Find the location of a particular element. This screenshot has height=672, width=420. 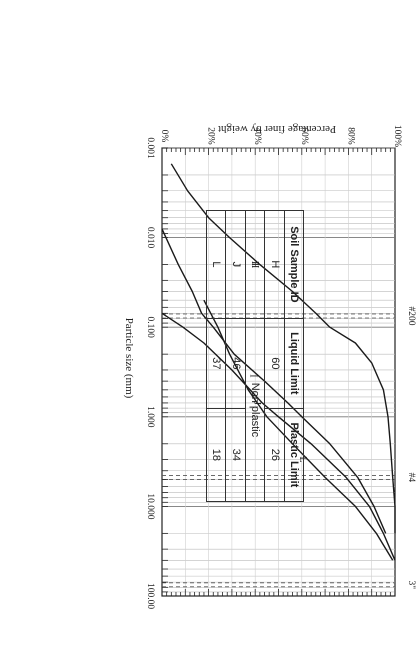

curve-label-i: I is located at coordinates (253, 375).